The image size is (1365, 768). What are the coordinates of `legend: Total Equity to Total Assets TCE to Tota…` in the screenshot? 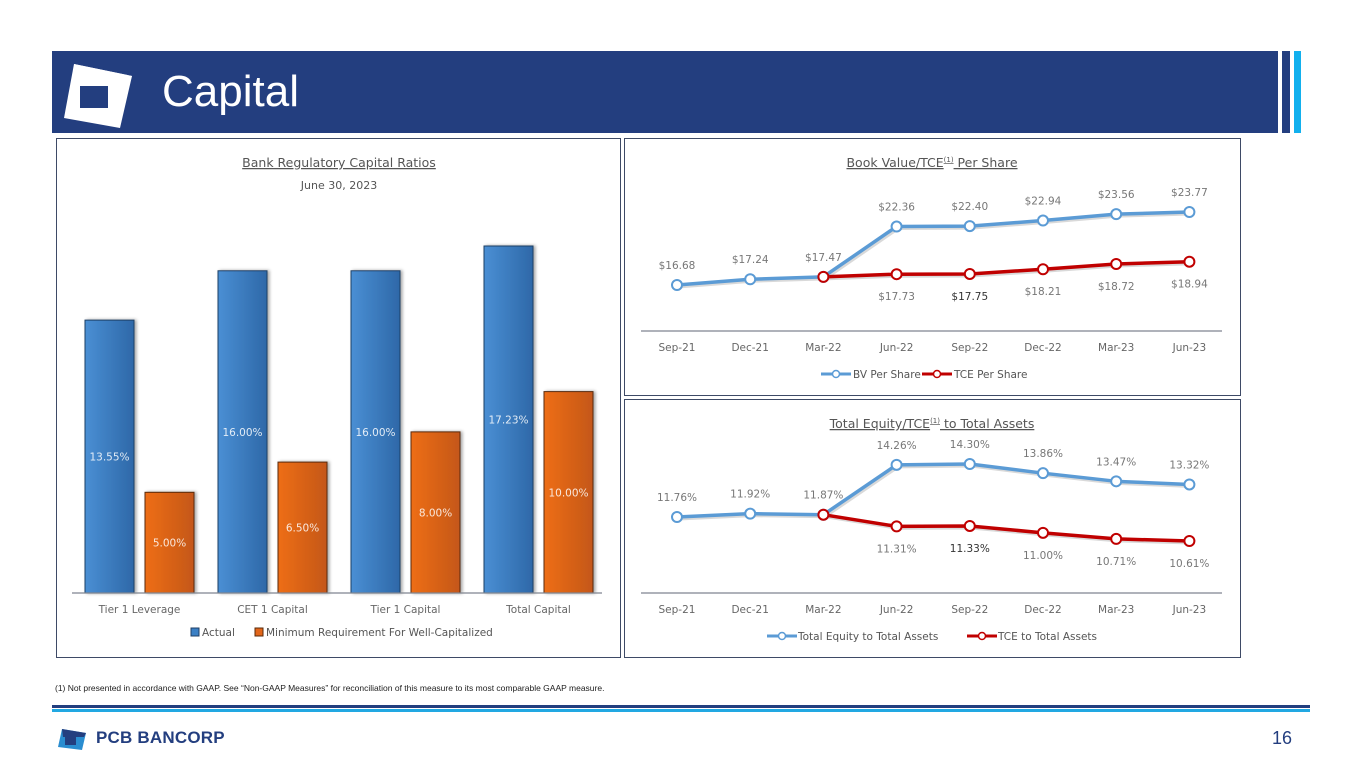 It's located at (932, 637).